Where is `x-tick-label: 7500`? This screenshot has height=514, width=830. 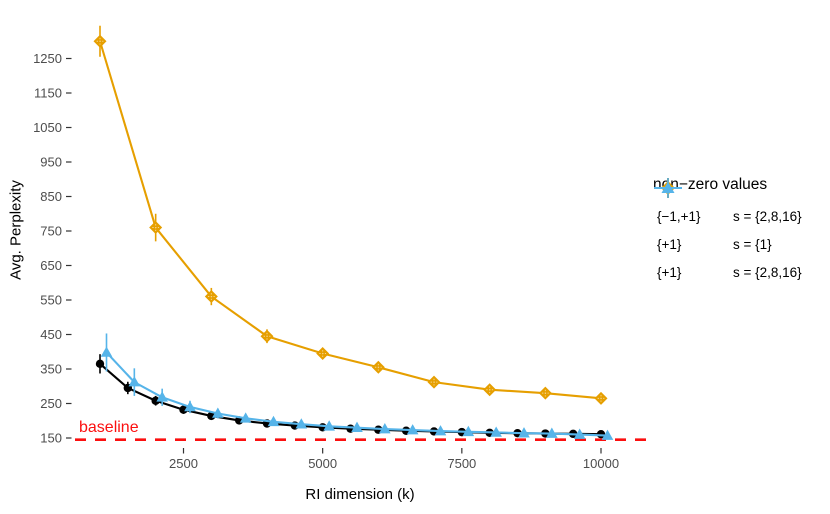 x-tick-label: 7500 is located at coordinates (461, 463).